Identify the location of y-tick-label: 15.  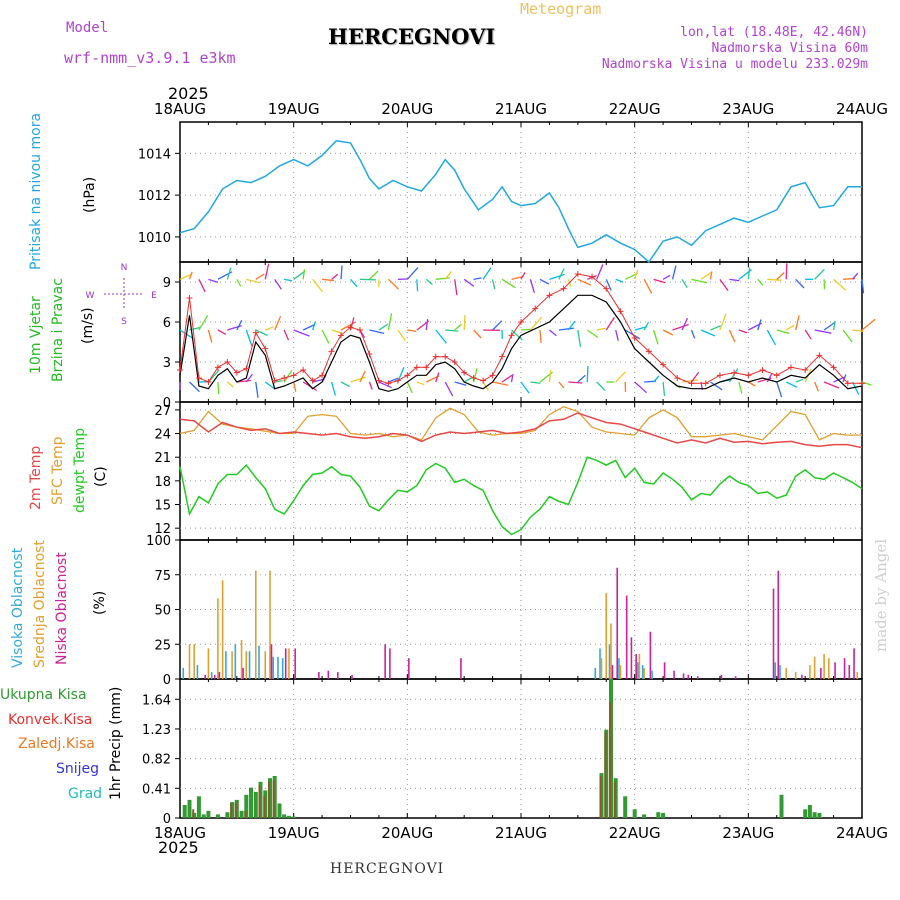
(162, 506).